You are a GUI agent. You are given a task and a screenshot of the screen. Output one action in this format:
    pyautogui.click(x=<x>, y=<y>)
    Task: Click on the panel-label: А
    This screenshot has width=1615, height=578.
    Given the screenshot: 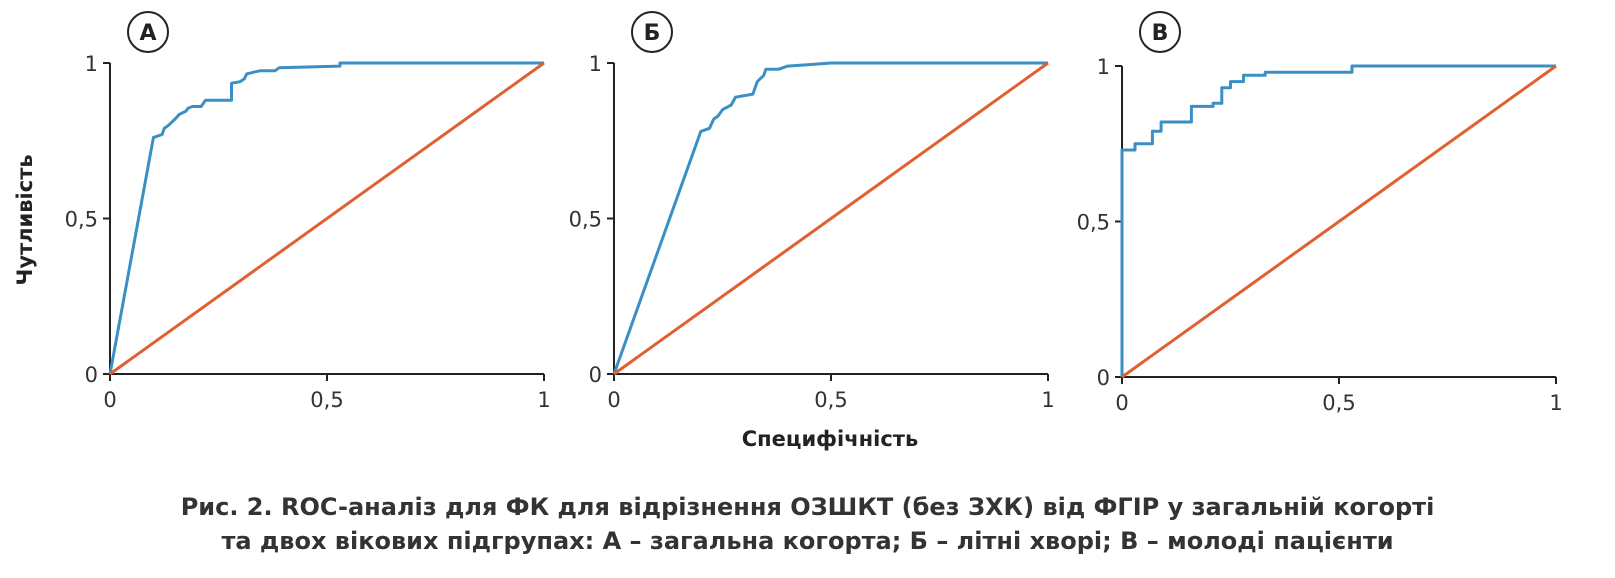 What is the action you would take?
    pyautogui.click(x=147, y=33)
    